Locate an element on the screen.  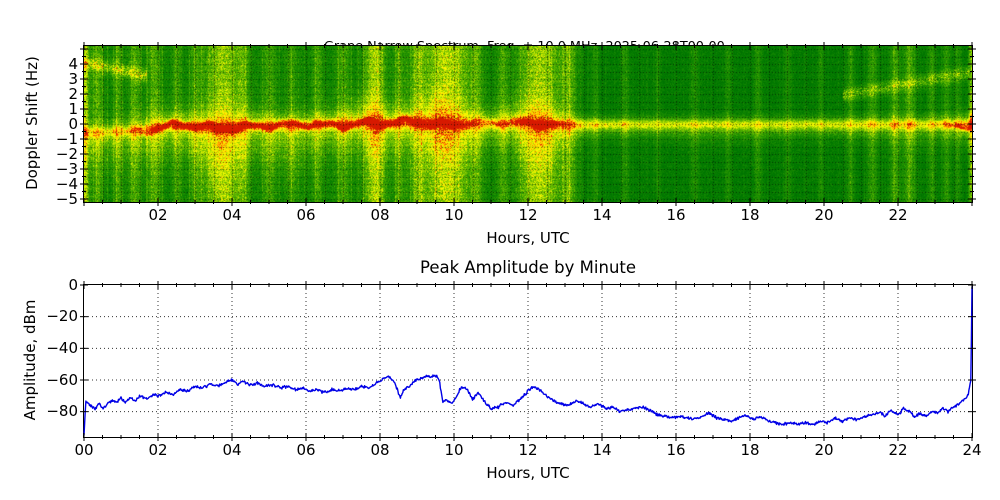
spectrogram-y-tick-label: 0 is located at coordinates (73, 123).